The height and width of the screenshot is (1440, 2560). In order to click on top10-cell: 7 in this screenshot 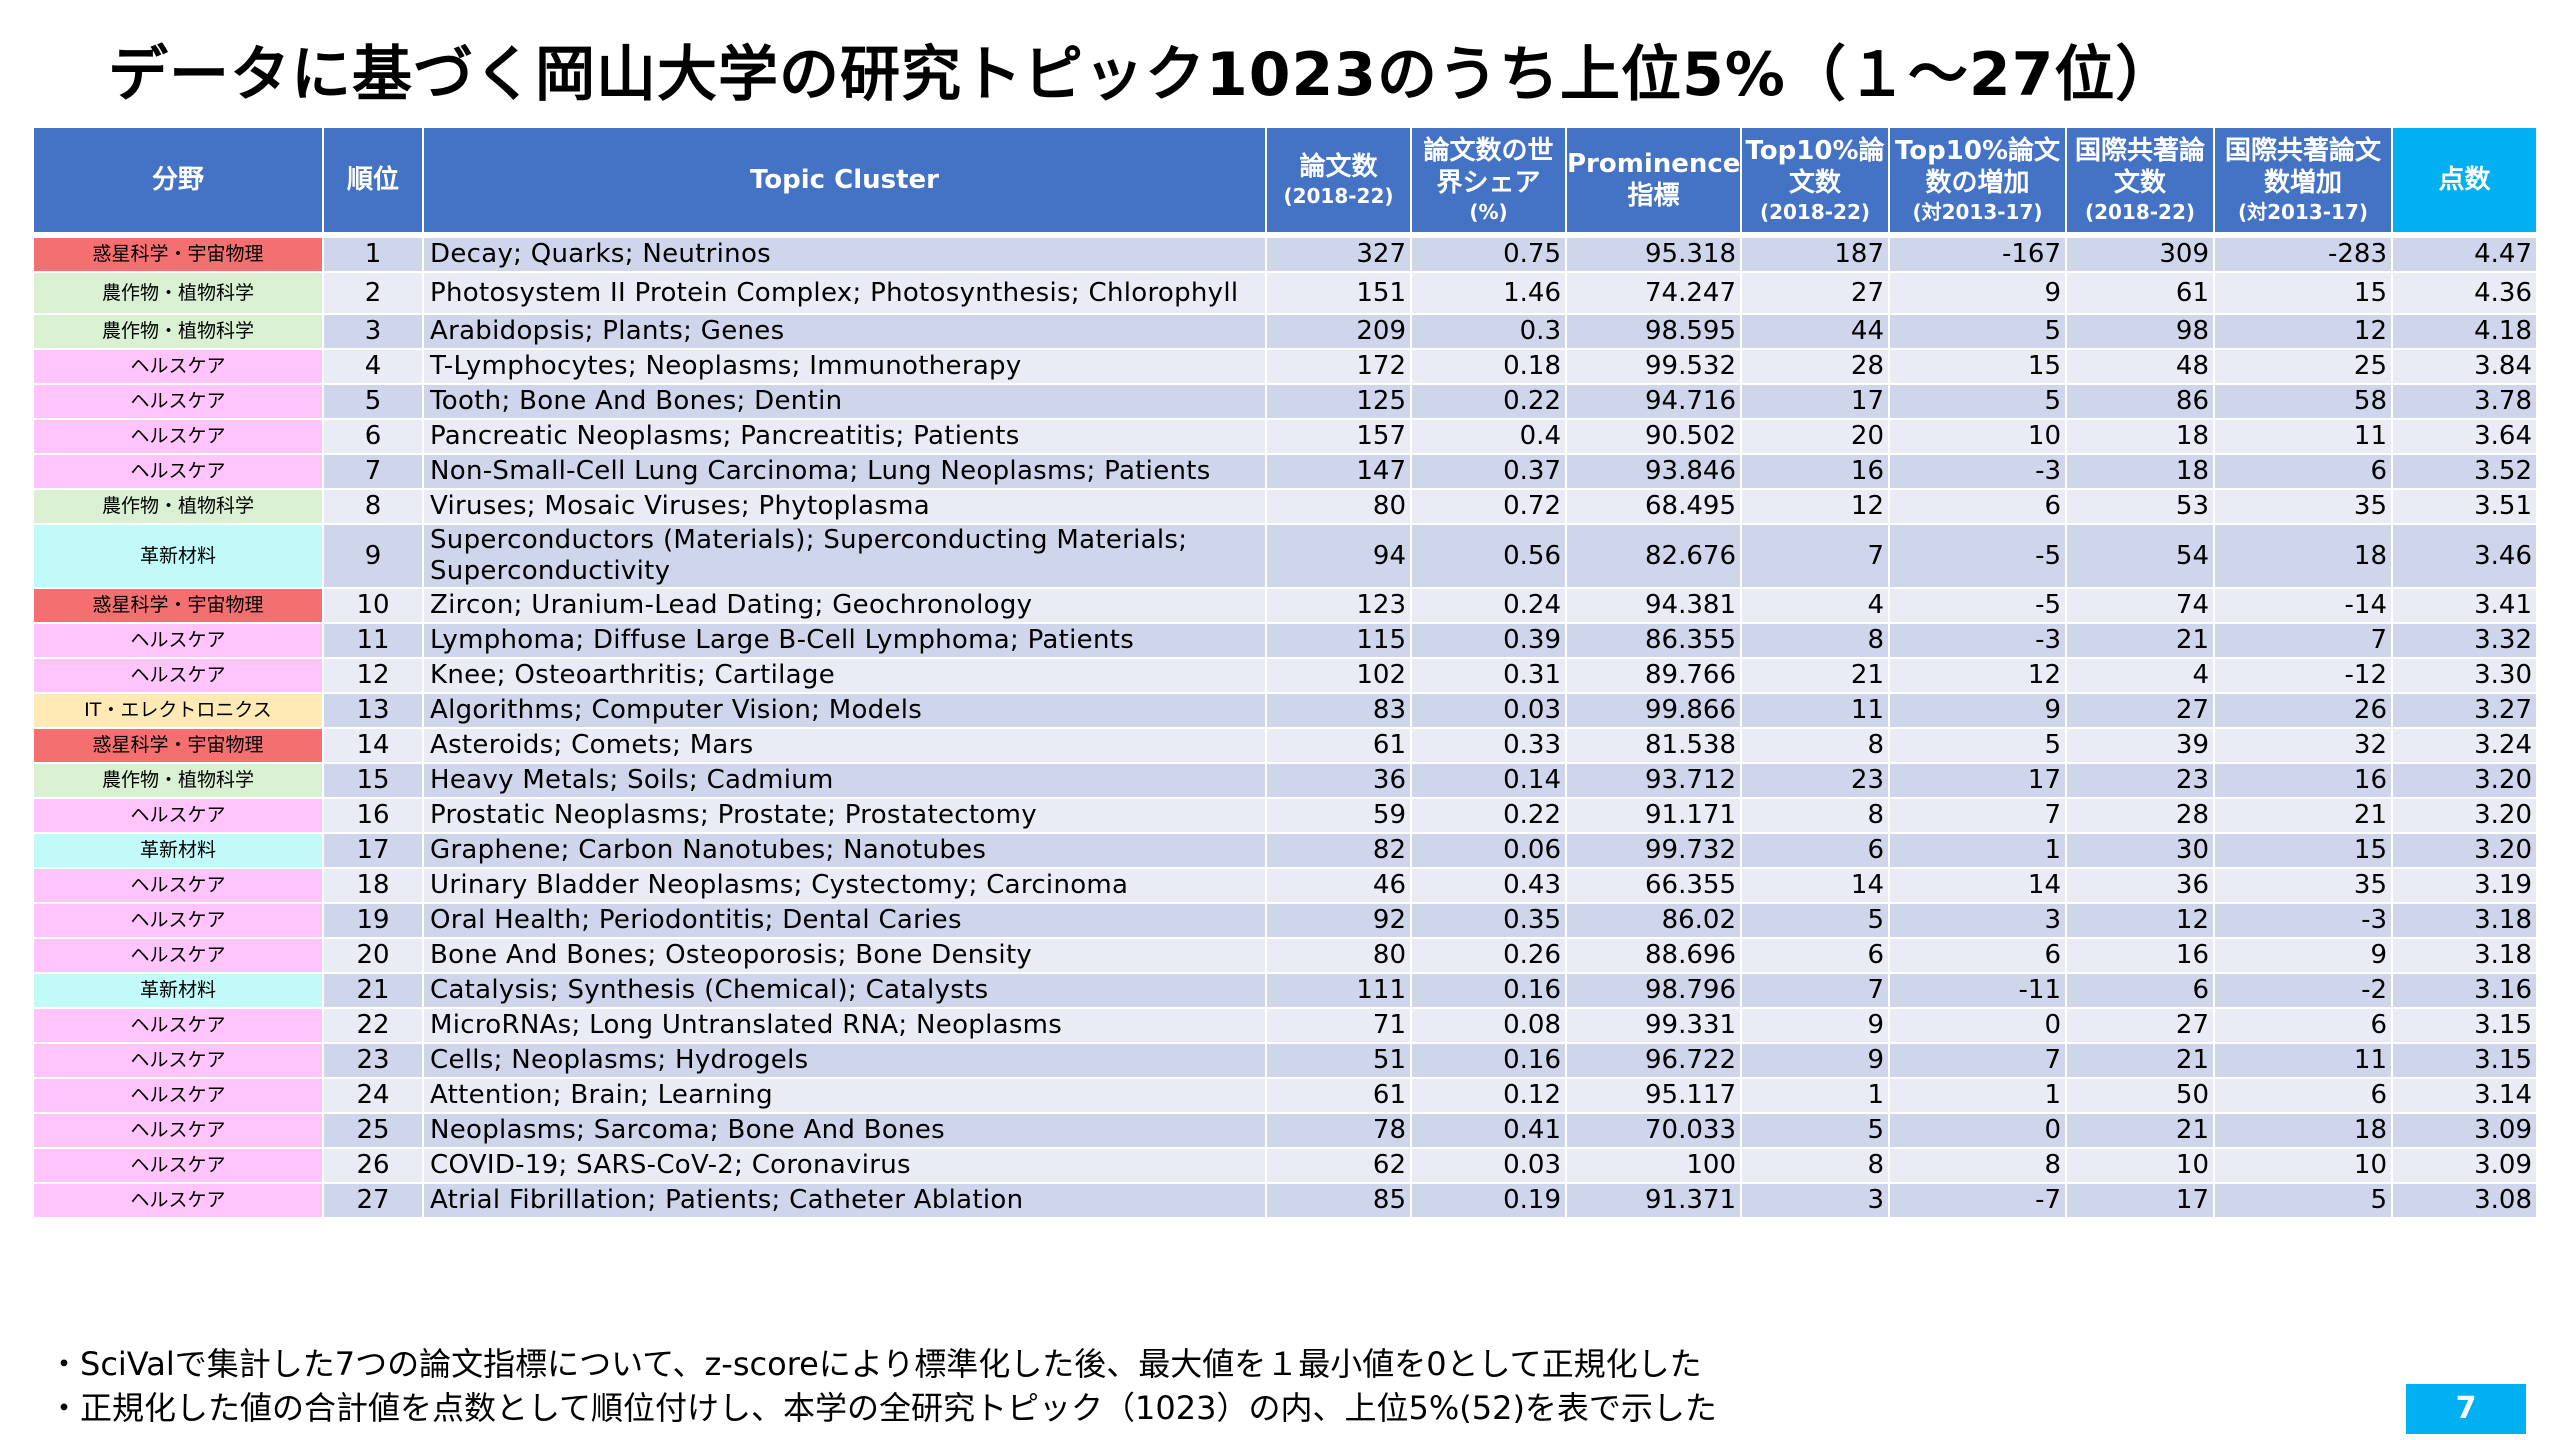, I will do `click(1815, 990)`.